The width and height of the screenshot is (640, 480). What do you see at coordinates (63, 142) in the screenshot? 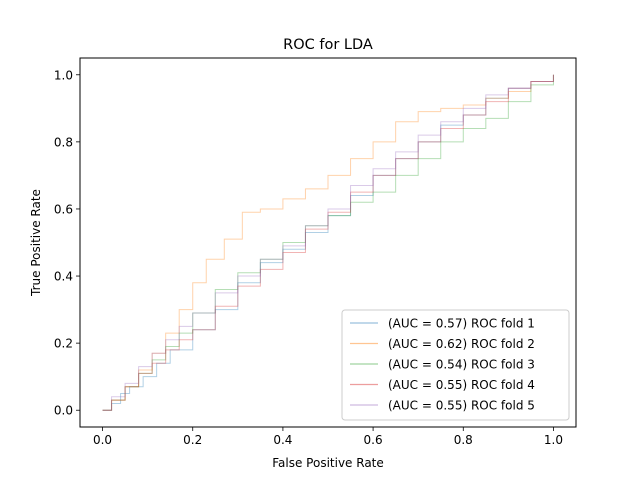
I see `y-tick-label: 0.8` at bounding box center [63, 142].